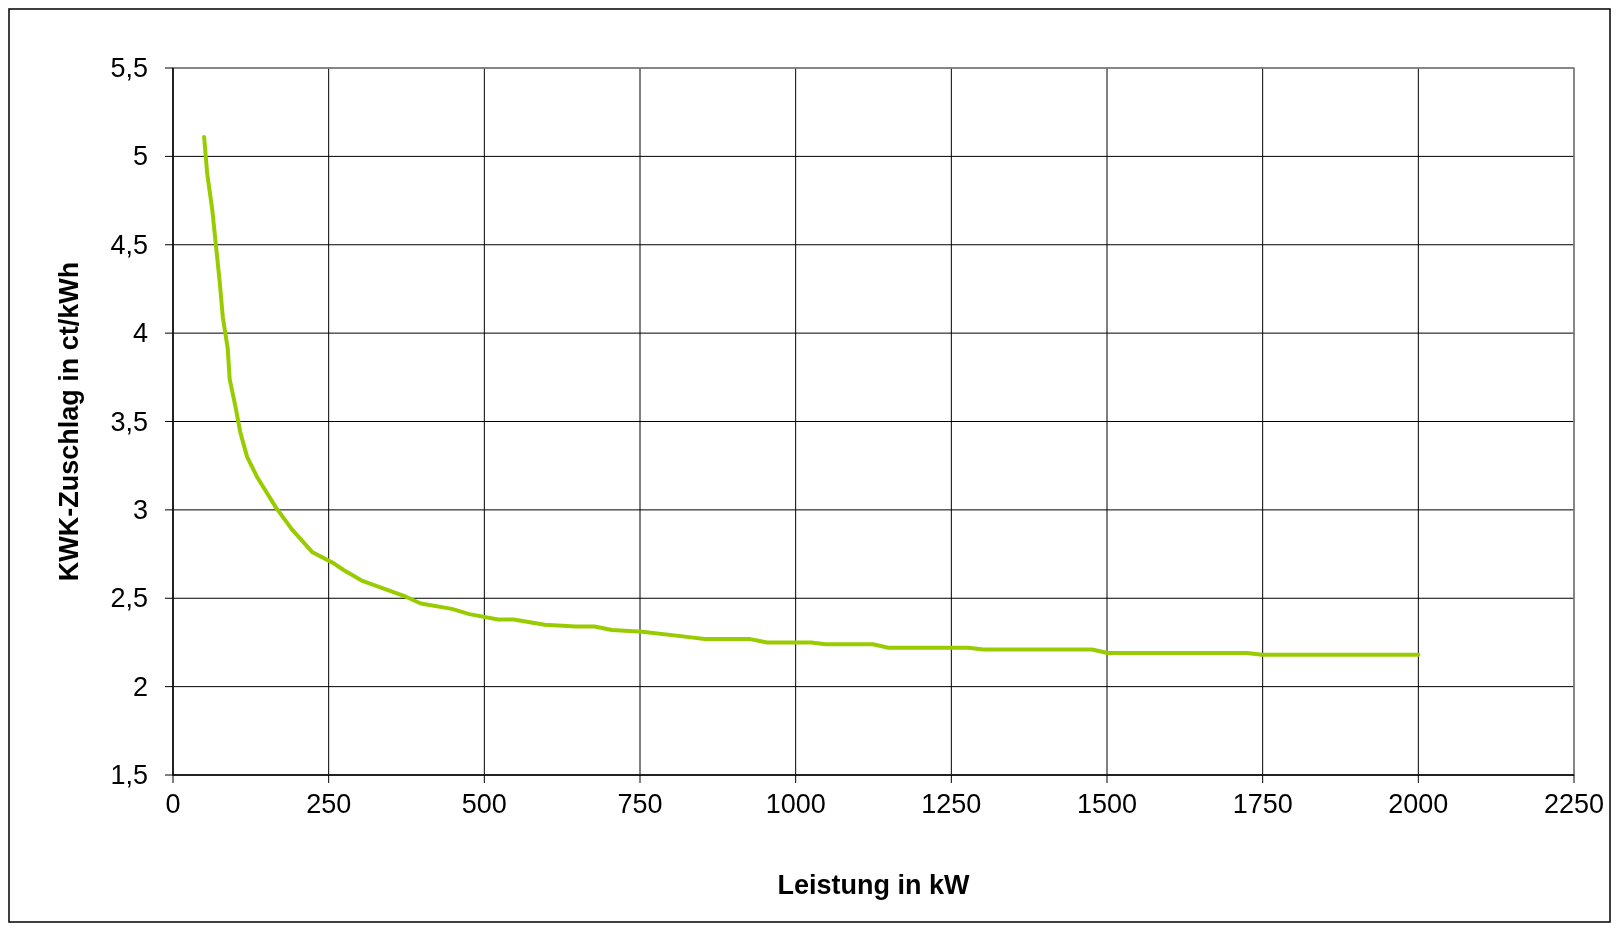 This screenshot has height=931, width=1619. What do you see at coordinates (951, 804) in the screenshot?
I see `x-tick-label: 1250` at bounding box center [951, 804].